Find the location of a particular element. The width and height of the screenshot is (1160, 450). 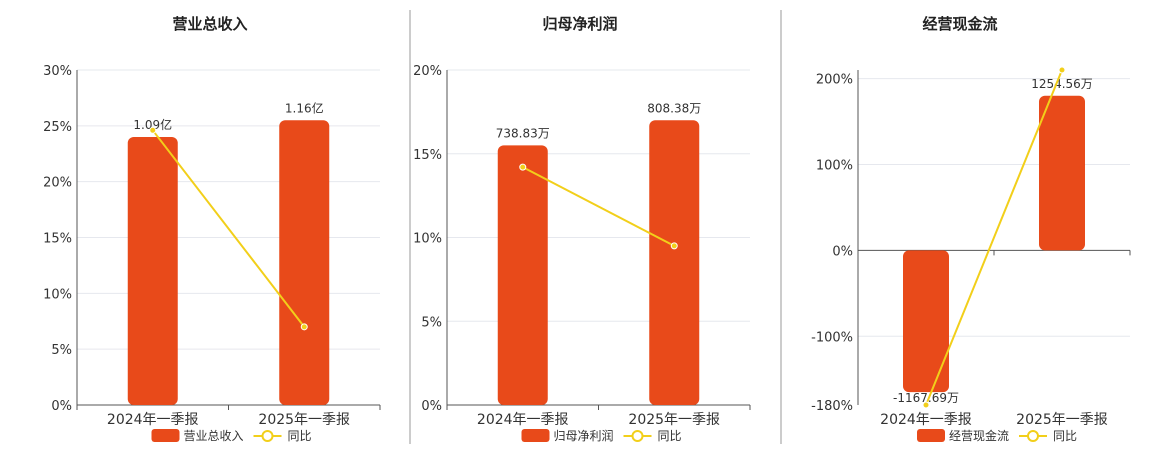

data-label: -1167.69万 is located at coordinates (926, 398).